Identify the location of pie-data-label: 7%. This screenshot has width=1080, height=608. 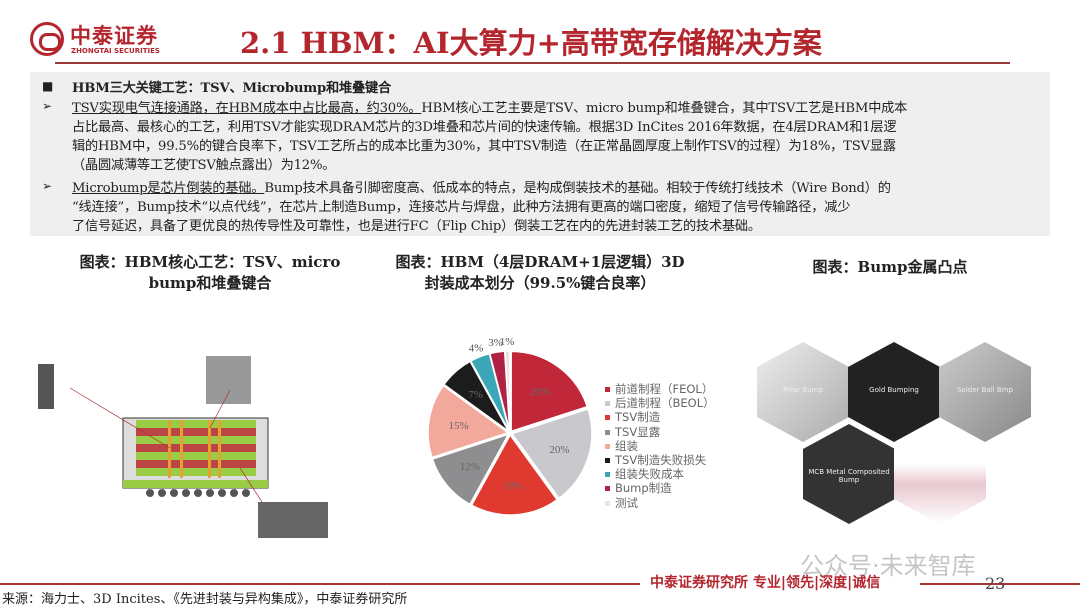
(475, 395).